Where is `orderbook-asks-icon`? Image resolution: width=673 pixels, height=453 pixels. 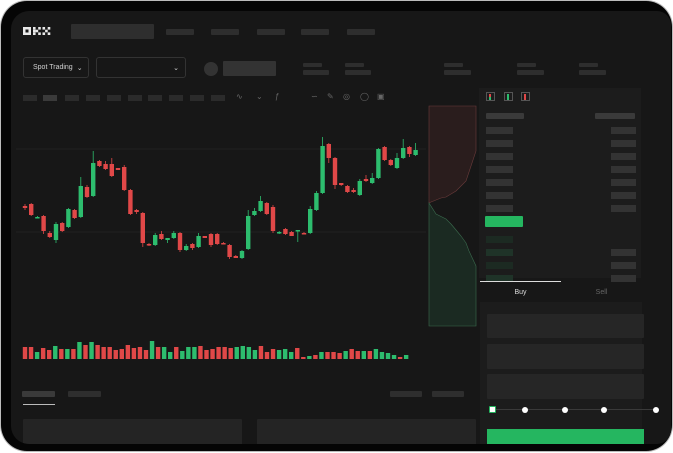
orderbook-asks-icon is located at coordinates (525, 96).